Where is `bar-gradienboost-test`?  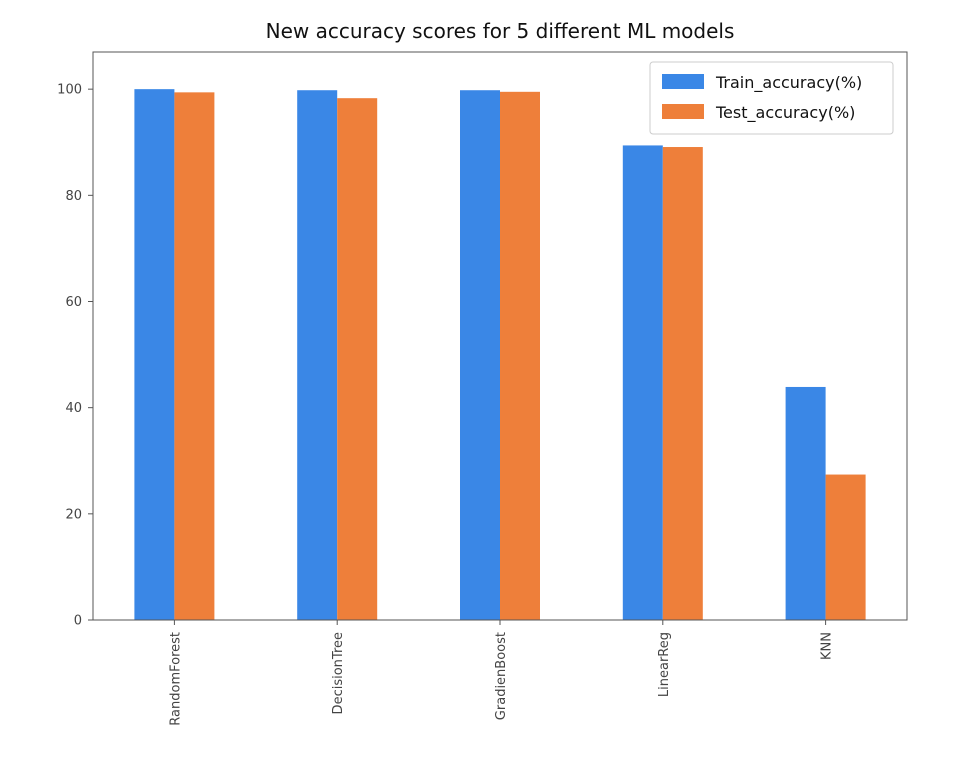 bar-gradienboost-test is located at coordinates (520, 355).